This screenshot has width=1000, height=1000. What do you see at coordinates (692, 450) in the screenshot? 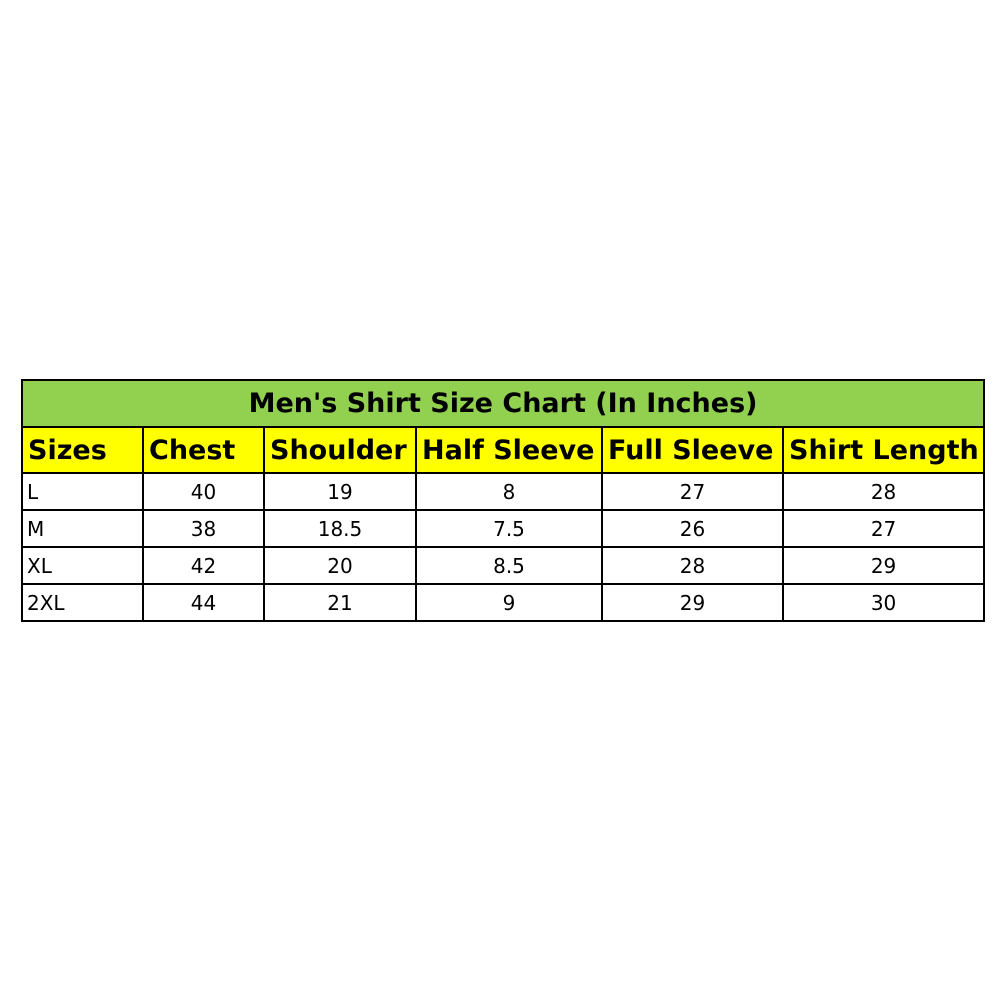
I see `column-header: Full Sleeve` at bounding box center [692, 450].